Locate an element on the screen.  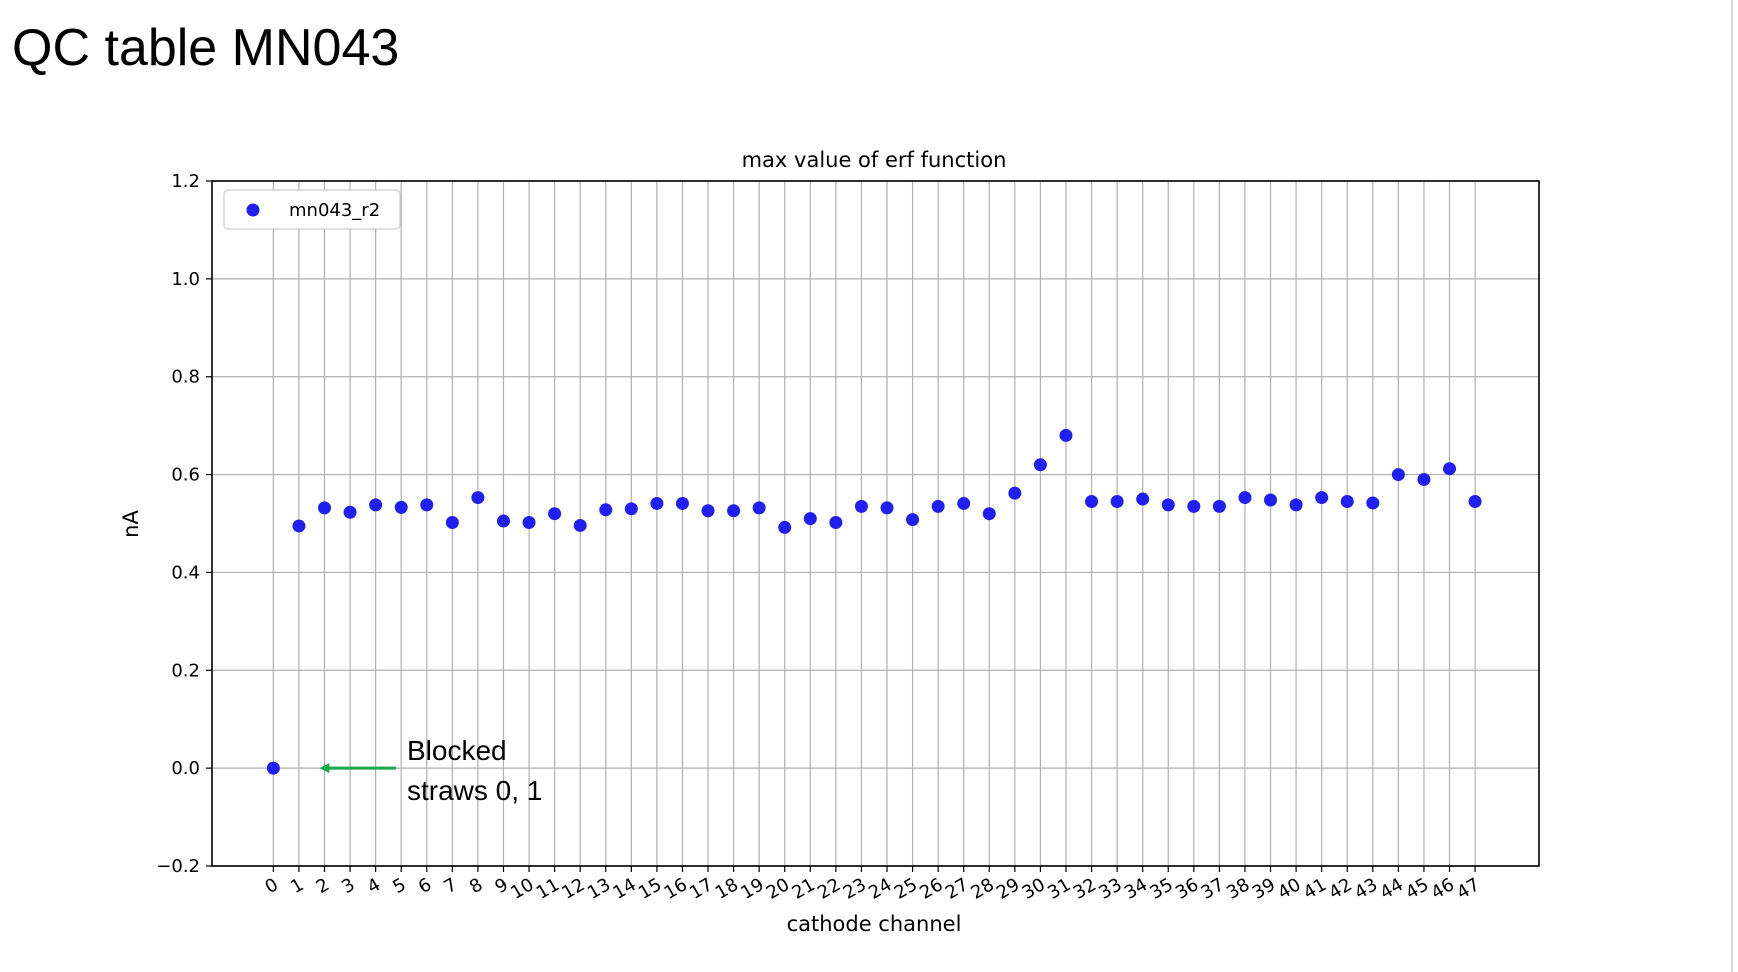
x-tick-label: 46 is located at coordinates (1443, 889).